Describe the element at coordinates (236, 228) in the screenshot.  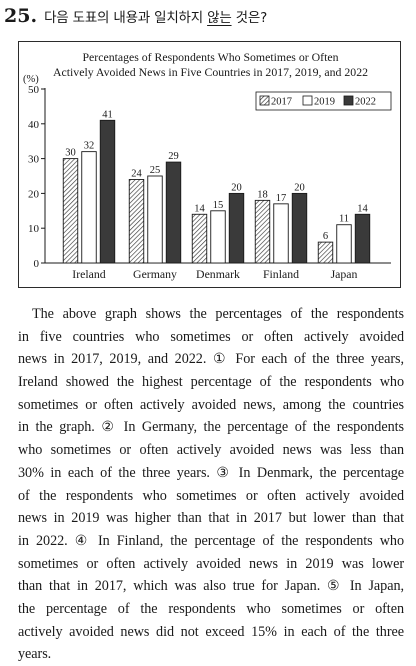
I see `bar-2022-denmark` at that location.